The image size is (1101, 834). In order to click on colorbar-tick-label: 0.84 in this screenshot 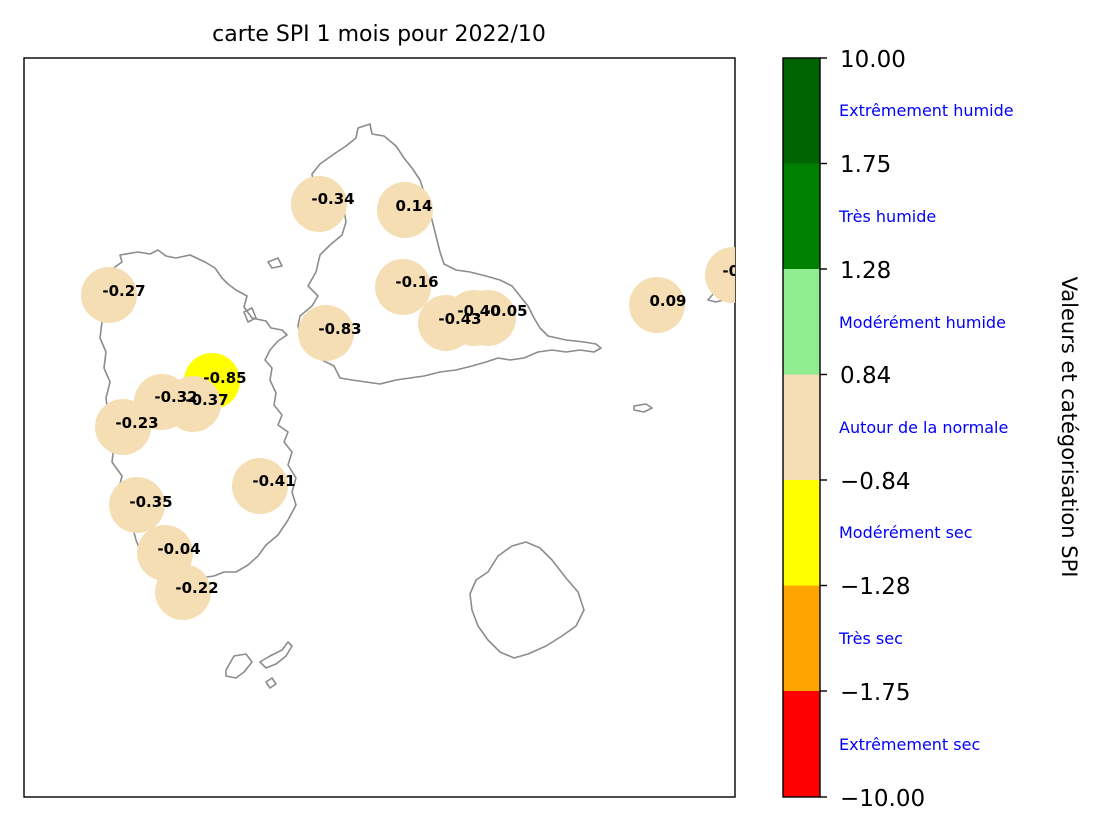, I will do `click(865, 376)`.